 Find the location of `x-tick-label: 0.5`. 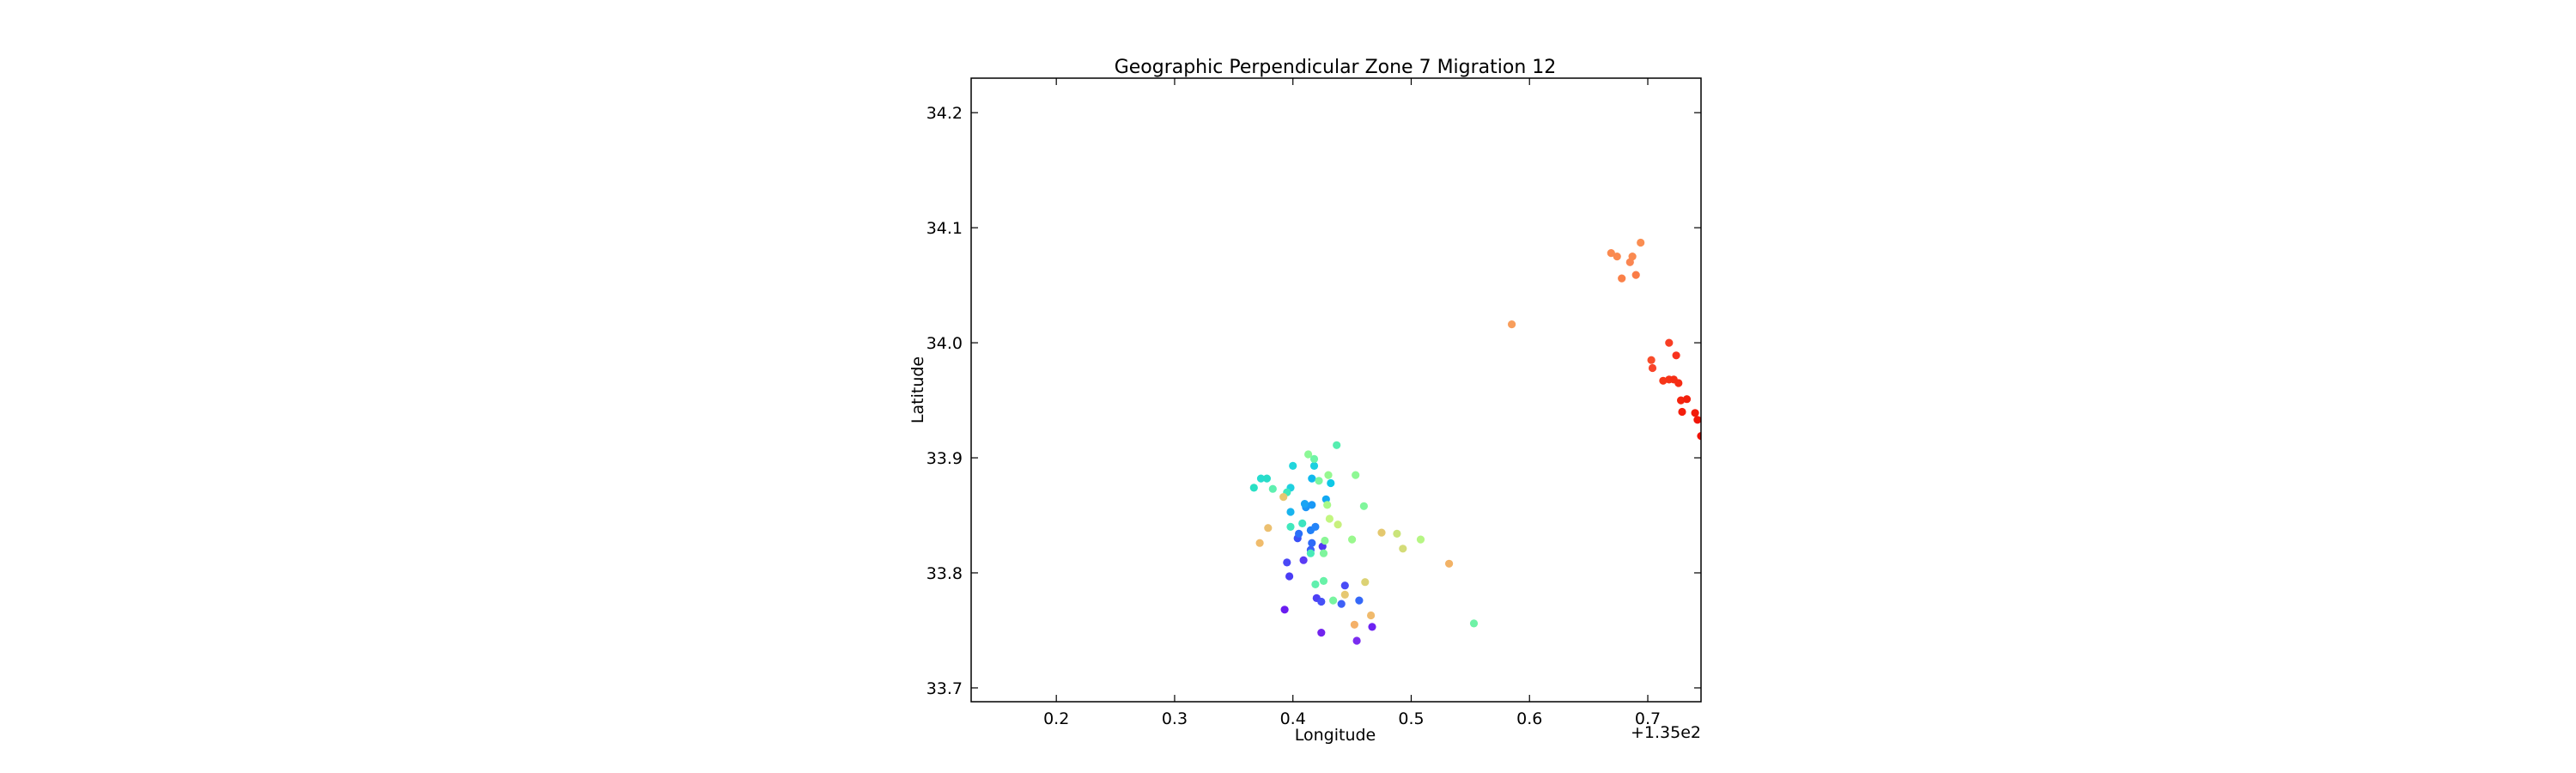

x-tick-label: 0.5 is located at coordinates (1411, 718).